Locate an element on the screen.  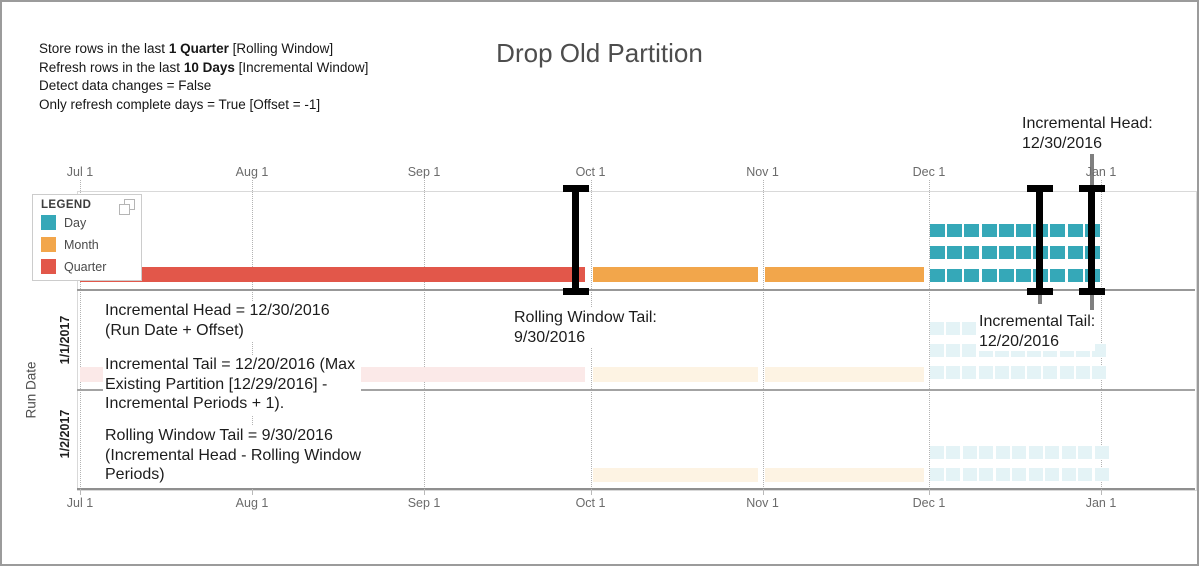
rolling-window-tail-marker is located at coordinates (576, 240).